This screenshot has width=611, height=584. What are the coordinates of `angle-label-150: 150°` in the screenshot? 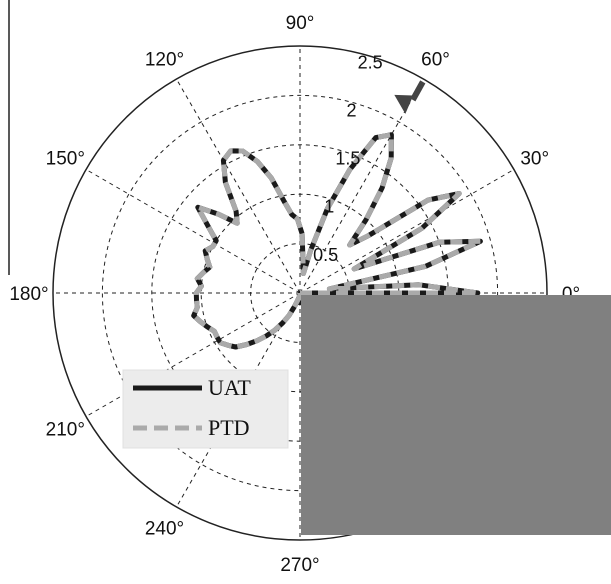 It's located at (65, 159).